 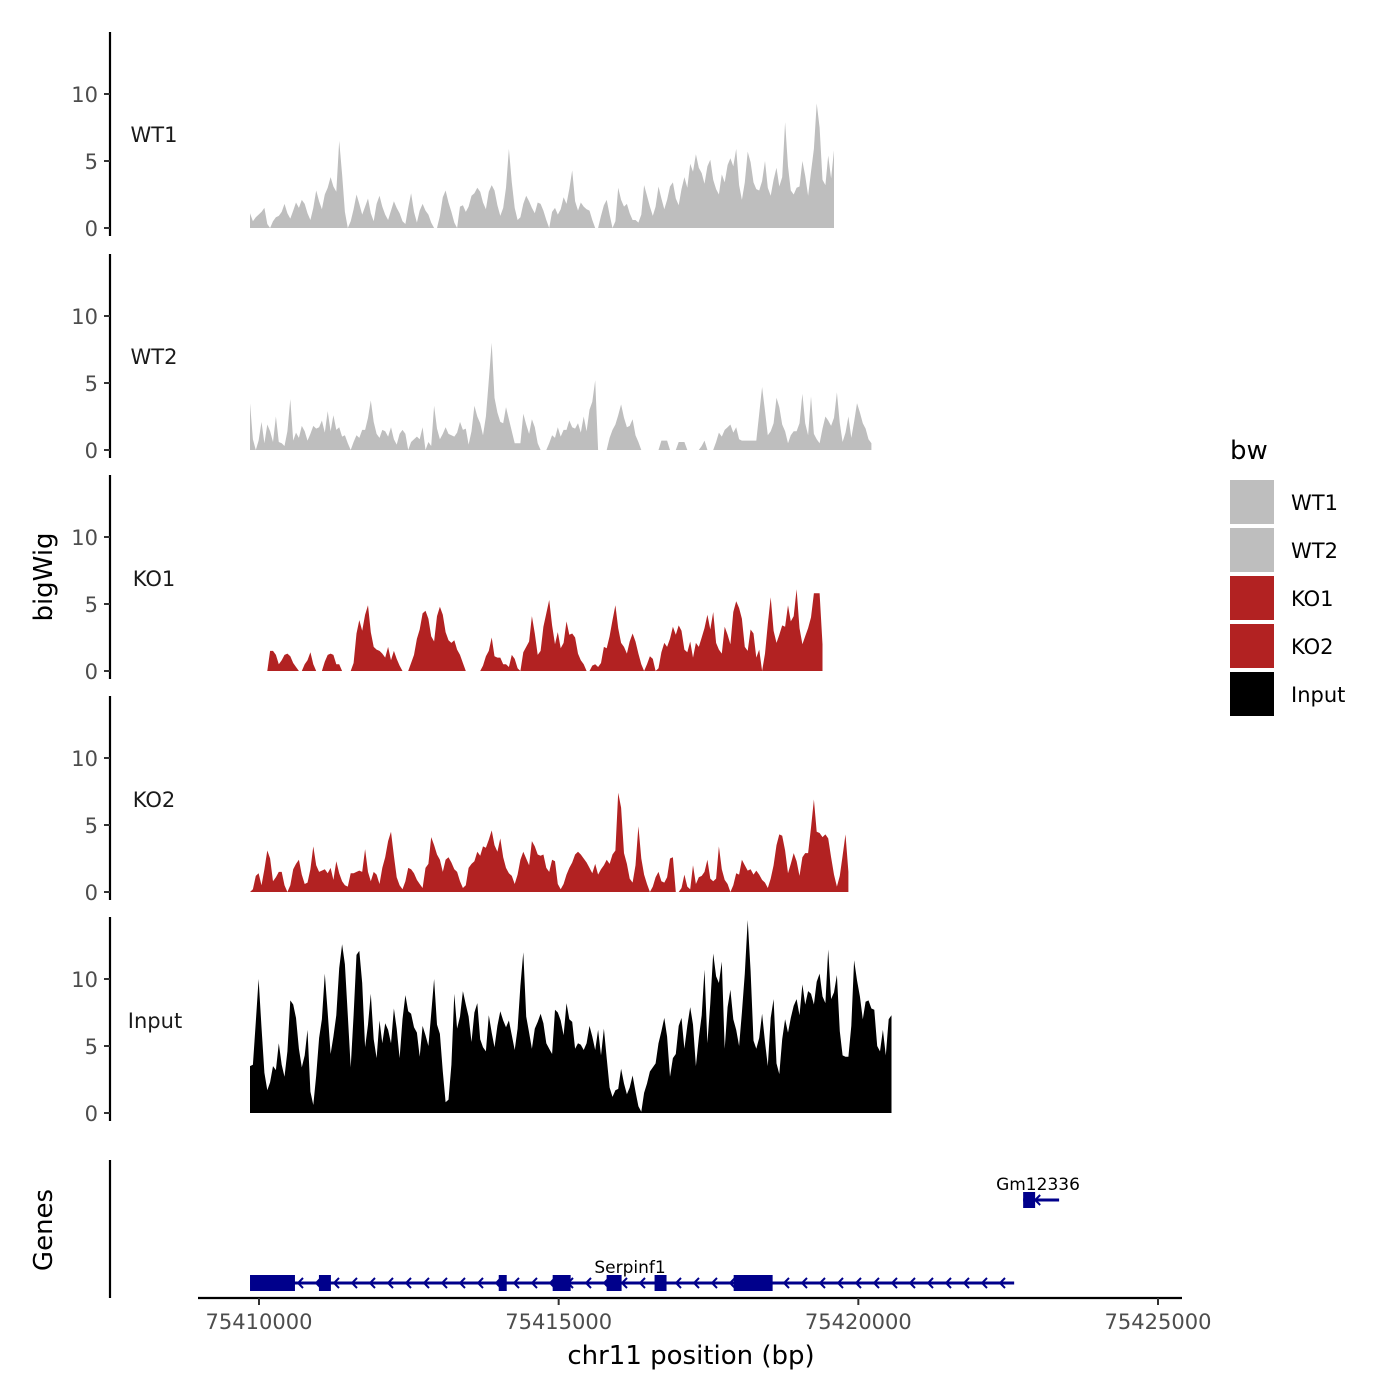 I want to click on legend-label: WT1, so click(x=1314, y=503).